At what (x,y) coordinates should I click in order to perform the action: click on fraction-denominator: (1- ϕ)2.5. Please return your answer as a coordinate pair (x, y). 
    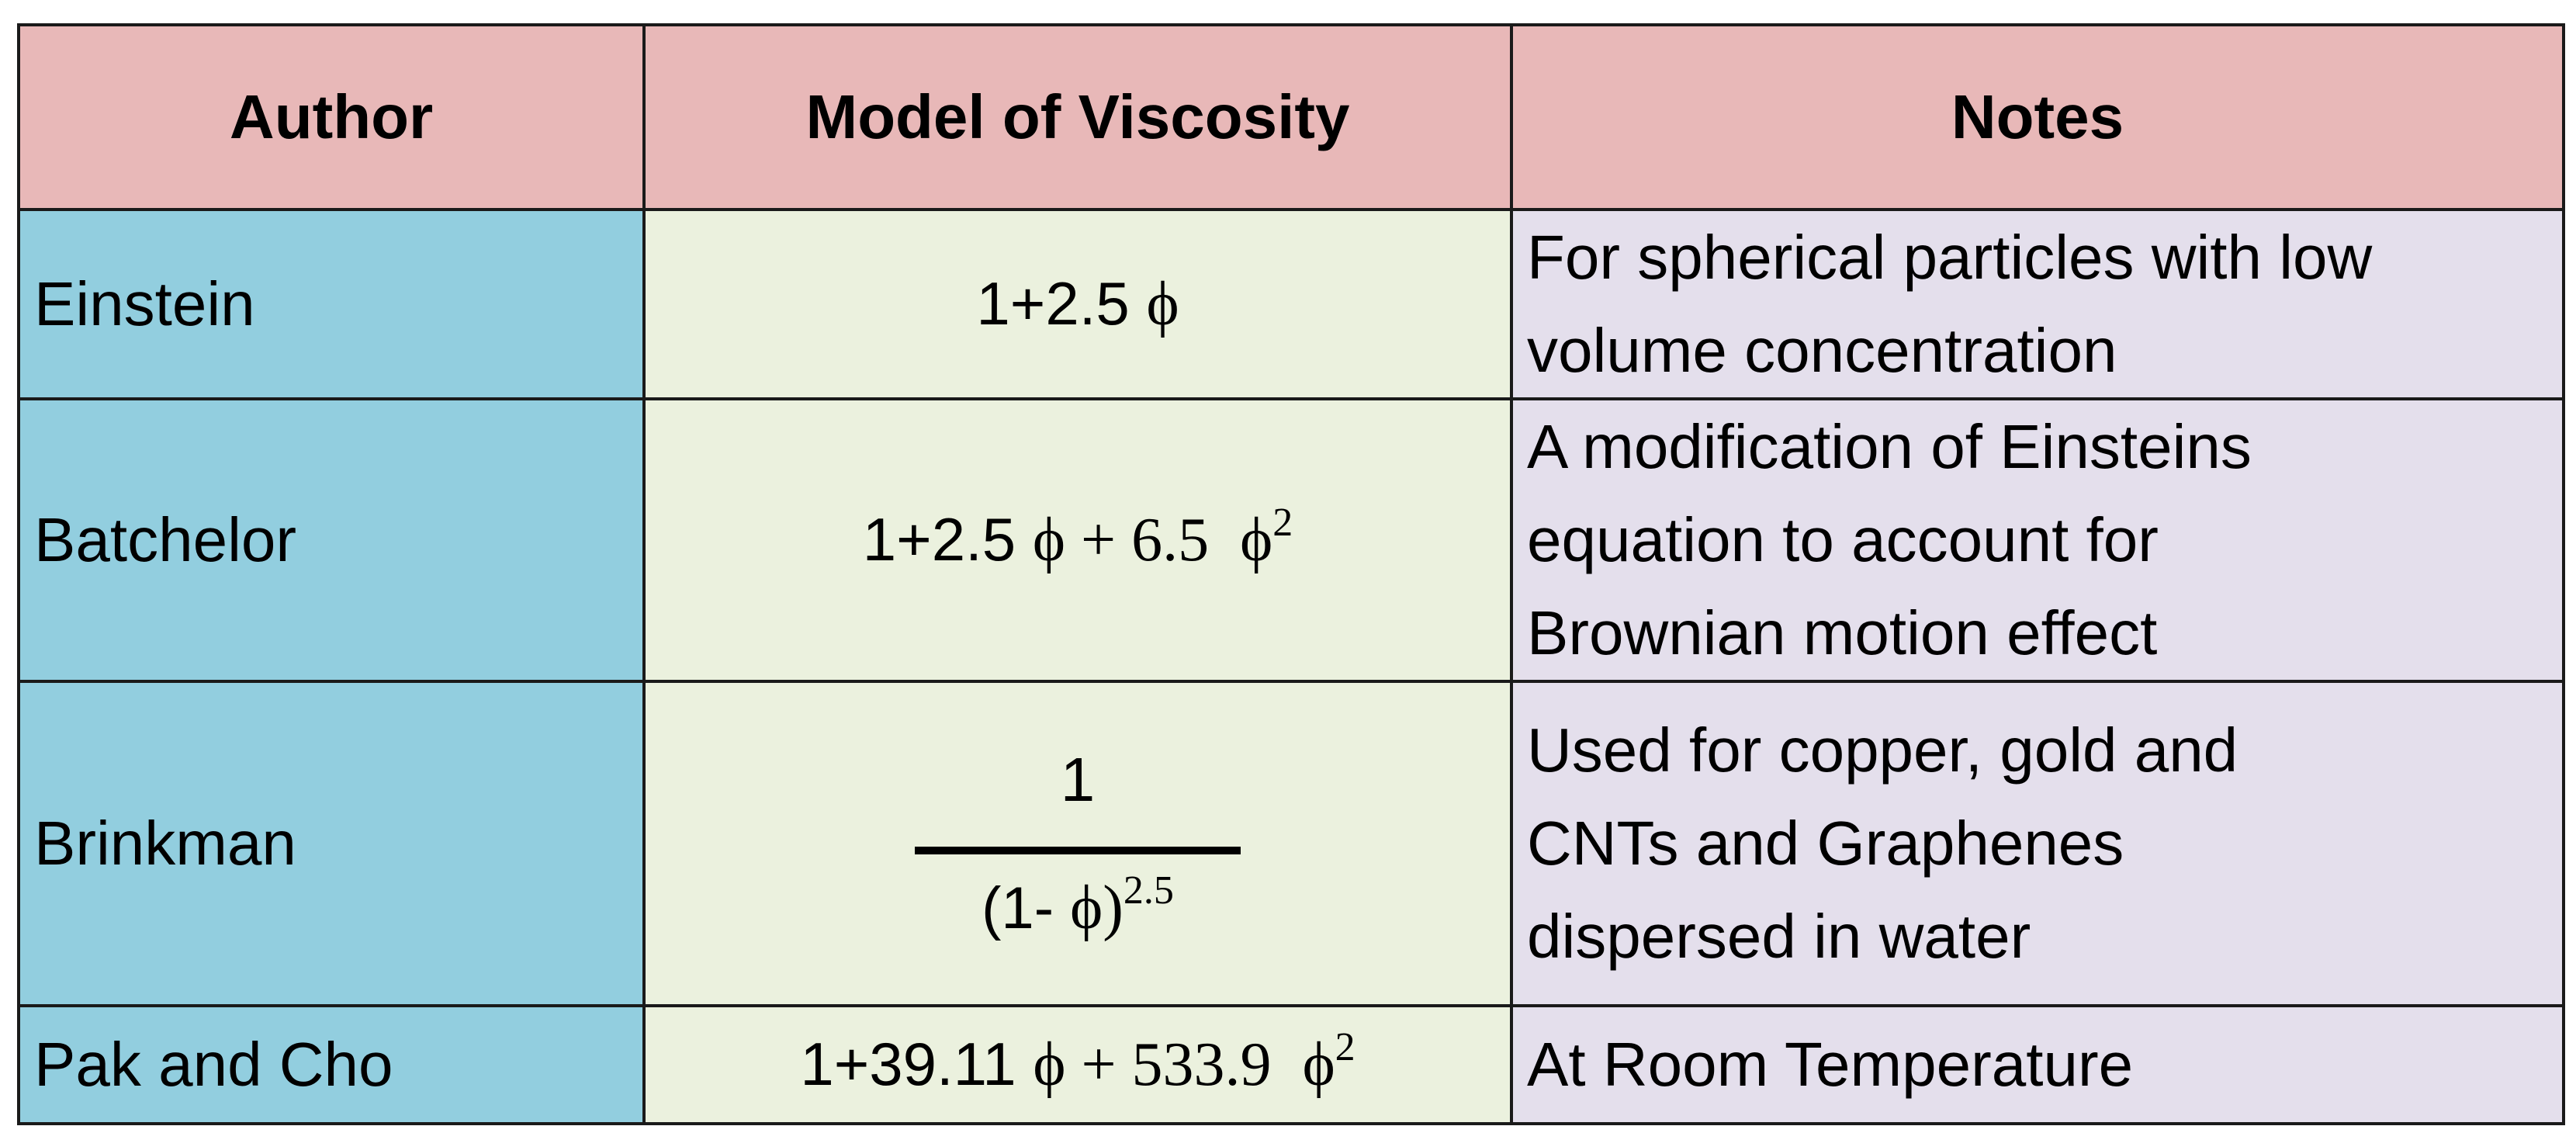
    Looking at the image, I should click on (1078, 899).